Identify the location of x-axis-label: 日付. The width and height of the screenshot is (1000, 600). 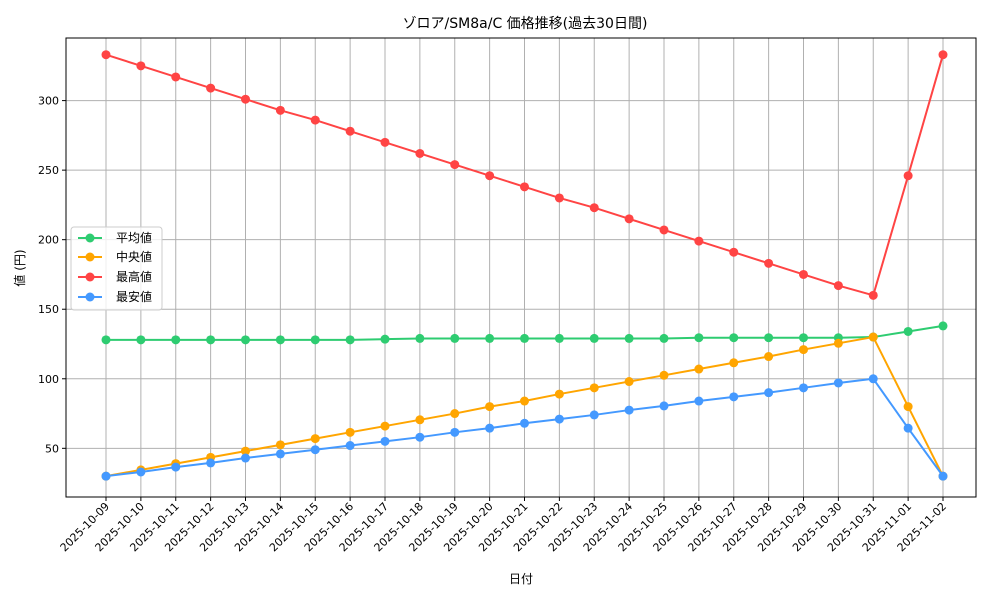
(521, 579).